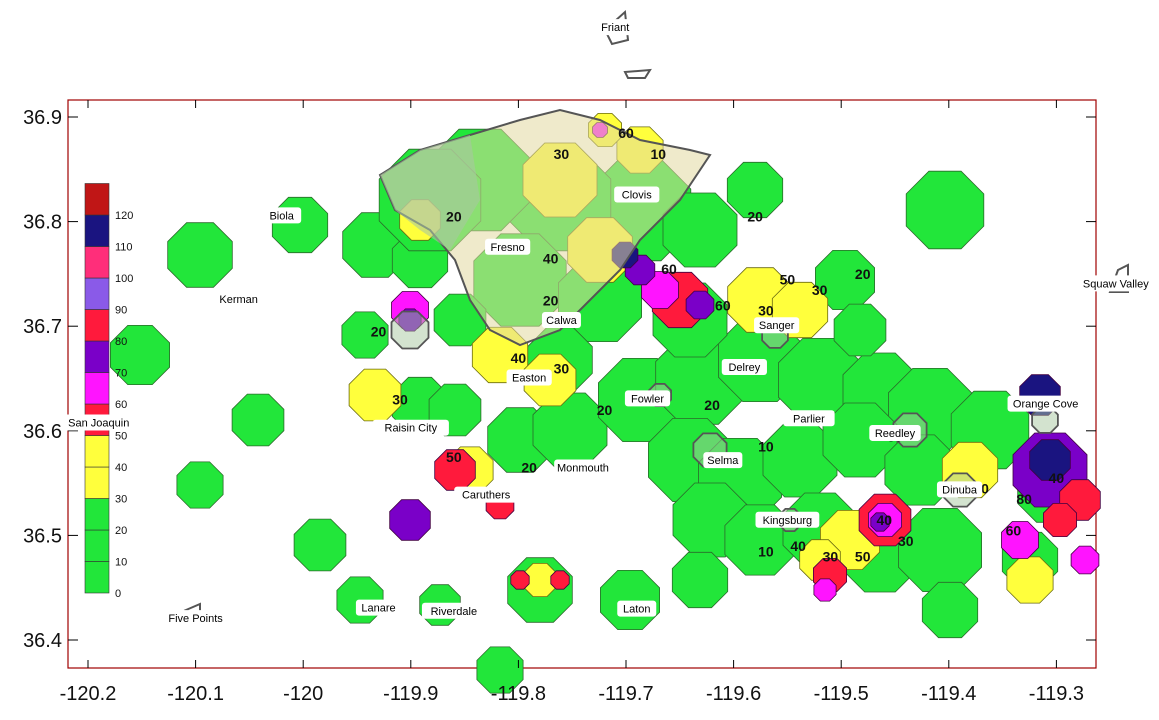 This screenshot has width=1159, height=720. What do you see at coordinates (42, 223) in the screenshot?
I see `y-tick-label: 36.8` at bounding box center [42, 223].